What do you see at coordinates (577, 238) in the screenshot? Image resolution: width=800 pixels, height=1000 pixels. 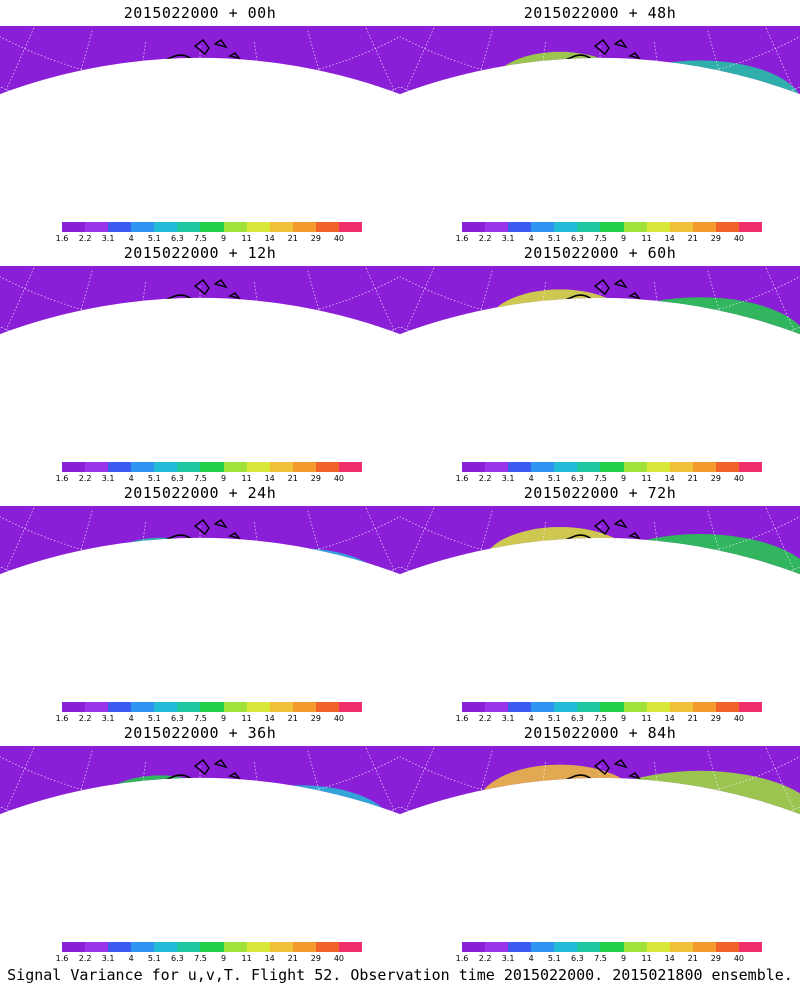 I see `colorbar-tick-label: 6.3` at bounding box center [577, 238].